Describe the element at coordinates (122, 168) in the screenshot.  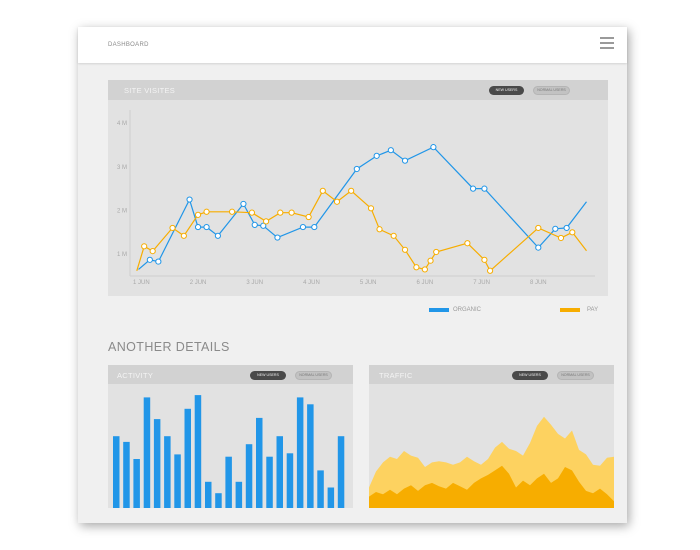
I see `y-tick-label: 3 M` at that location.